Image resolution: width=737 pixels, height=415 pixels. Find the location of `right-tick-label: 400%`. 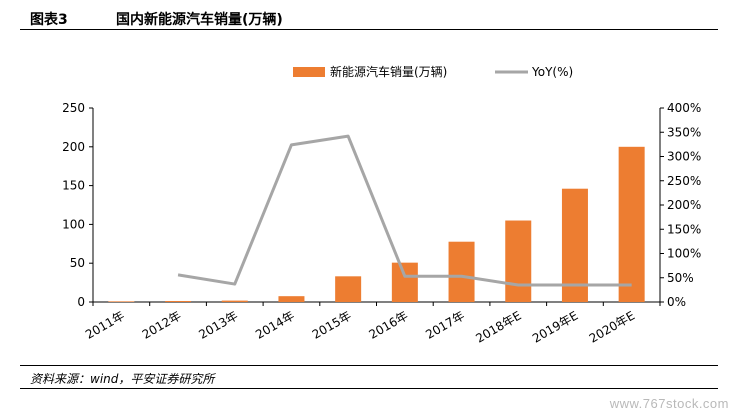

right-tick-label: 400% is located at coordinates (684, 108).